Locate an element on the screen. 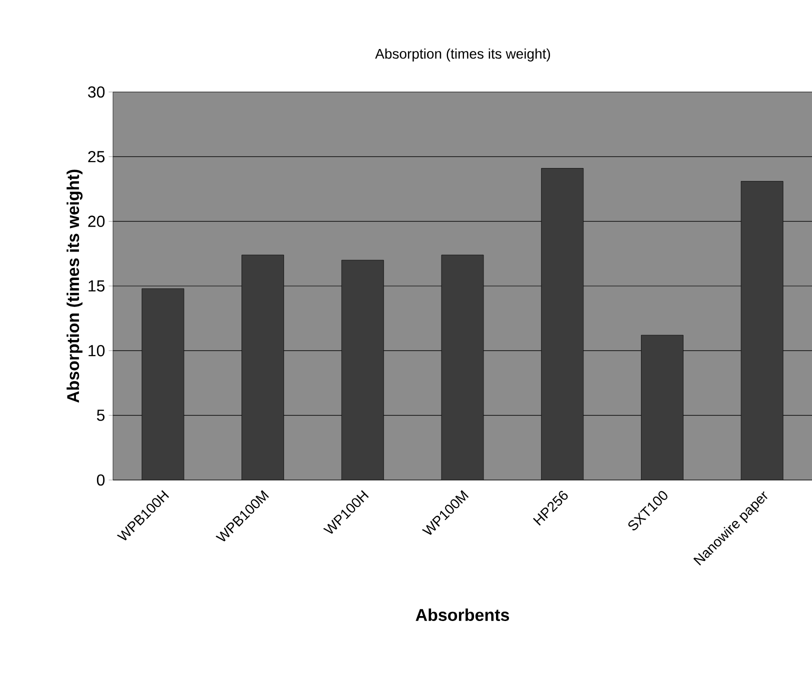 This screenshot has height=683, width=812. y-tick-label: 20 is located at coordinates (96, 221).